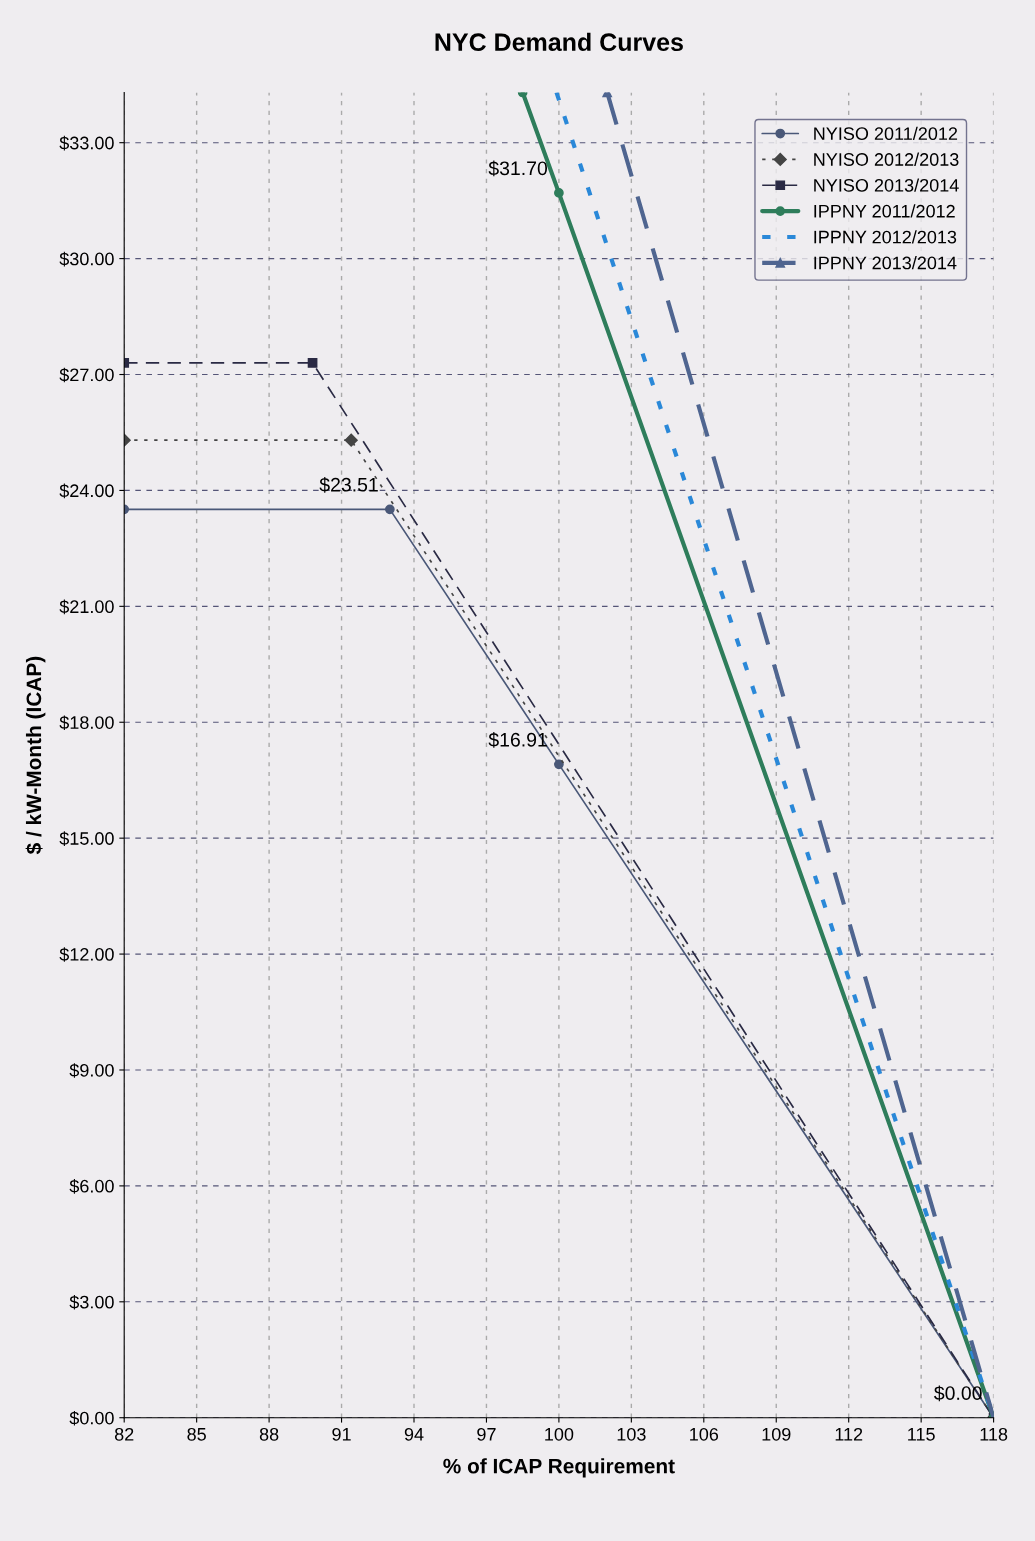 The image size is (1035, 1541). What do you see at coordinates (921, 1434) in the screenshot?
I see `x-tick-label: 115` at bounding box center [921, 1434].